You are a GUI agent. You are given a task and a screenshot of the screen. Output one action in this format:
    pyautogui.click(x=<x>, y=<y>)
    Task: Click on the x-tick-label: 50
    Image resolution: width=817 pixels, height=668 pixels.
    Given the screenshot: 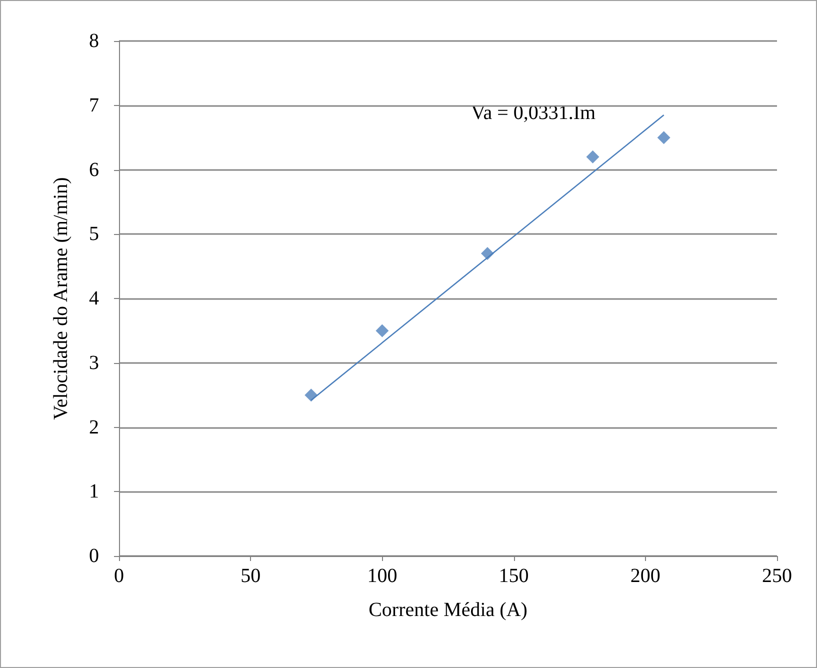 What is the action you would take?
    pyautogui.click(x=250, y=576)
    